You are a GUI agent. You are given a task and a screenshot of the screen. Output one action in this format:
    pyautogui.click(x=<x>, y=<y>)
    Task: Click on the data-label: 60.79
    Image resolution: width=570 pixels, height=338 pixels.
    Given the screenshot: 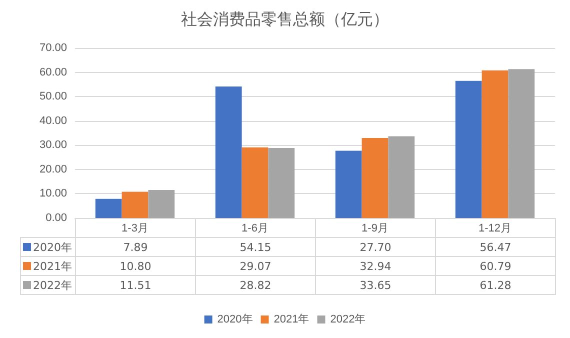 What is the action you would take?
    pyautogui.click(x=496, y=266)
    